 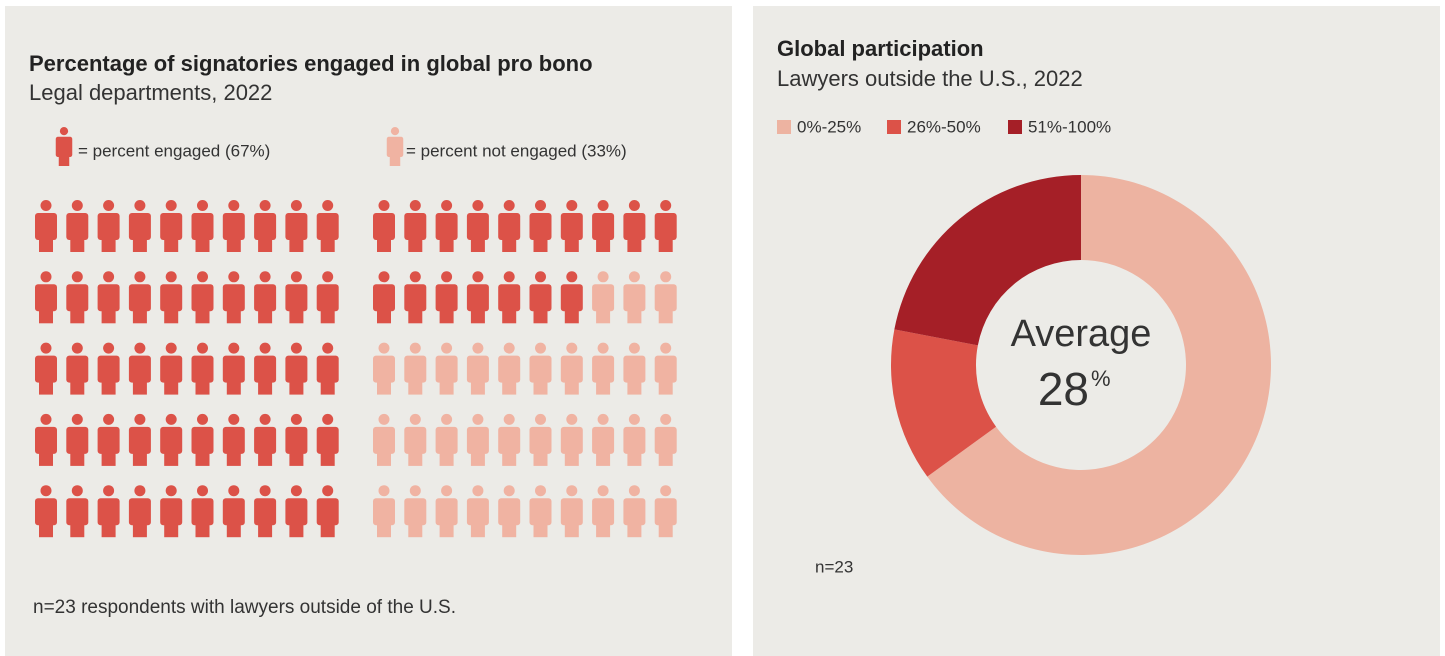 What do you see at coordinates (174, 150) in the screenshot?
I see `legend-label: = percent engaged (67%)` at bounding box center [174, 150].